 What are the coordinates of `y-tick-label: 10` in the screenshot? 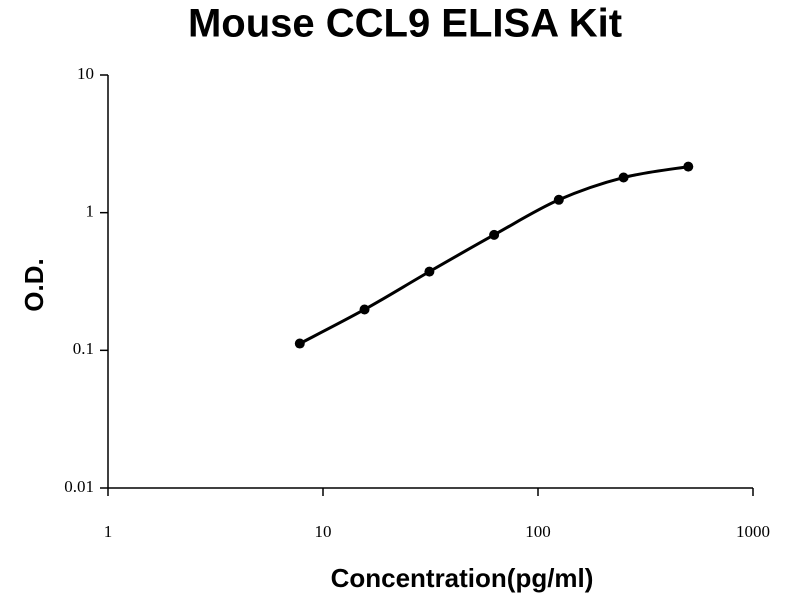 It's located at (85, 73).